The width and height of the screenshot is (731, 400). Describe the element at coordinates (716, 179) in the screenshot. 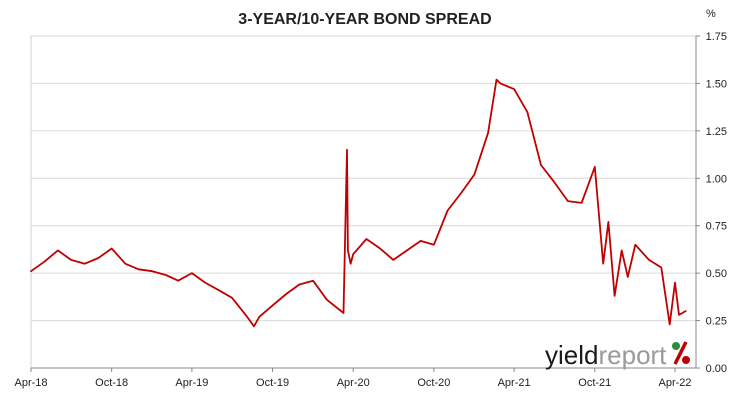

I see `y-tick-label: 1.00` at that location.